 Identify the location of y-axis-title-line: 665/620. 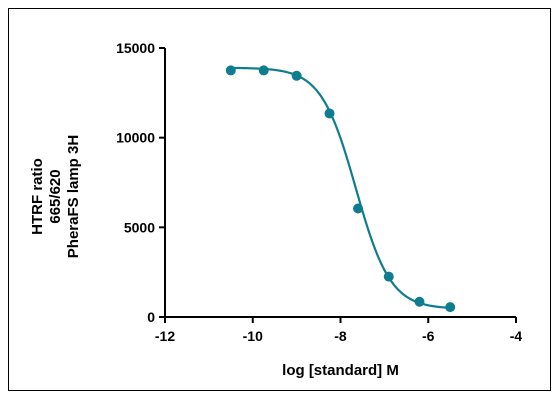
(55, 196).